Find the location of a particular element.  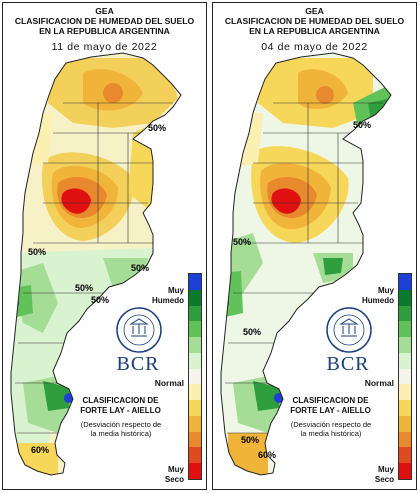

date-label: 04 de mayo de 2022 is located at coordinates (314, 47).